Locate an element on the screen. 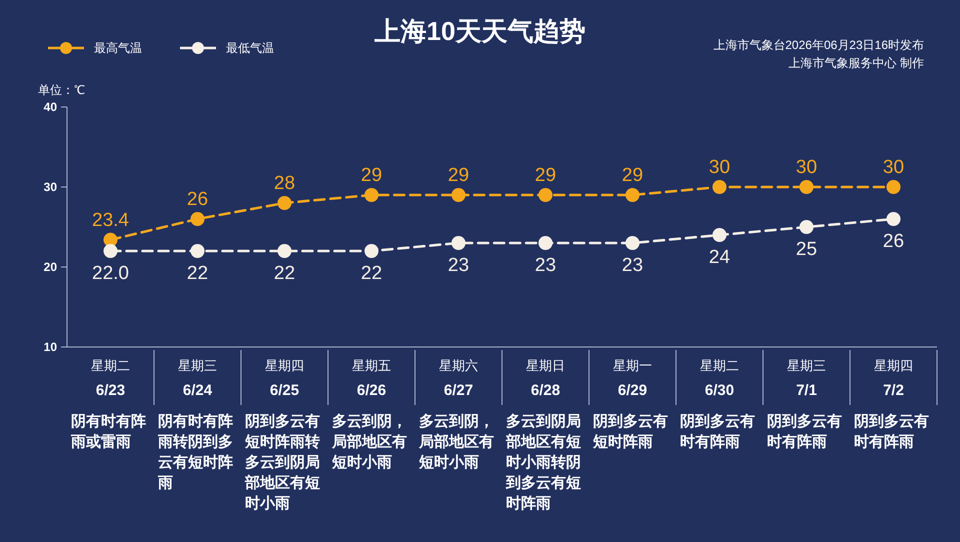  x-tick-label: 星期三 6/24 is located at coordinates (197, 378).